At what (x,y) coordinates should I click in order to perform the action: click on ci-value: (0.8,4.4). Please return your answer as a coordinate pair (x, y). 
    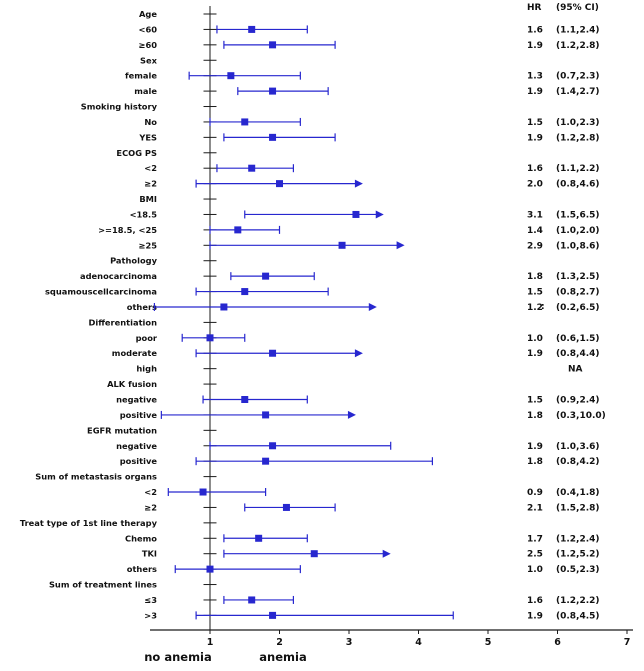
    Looking at the image, I should click on (578, 354).